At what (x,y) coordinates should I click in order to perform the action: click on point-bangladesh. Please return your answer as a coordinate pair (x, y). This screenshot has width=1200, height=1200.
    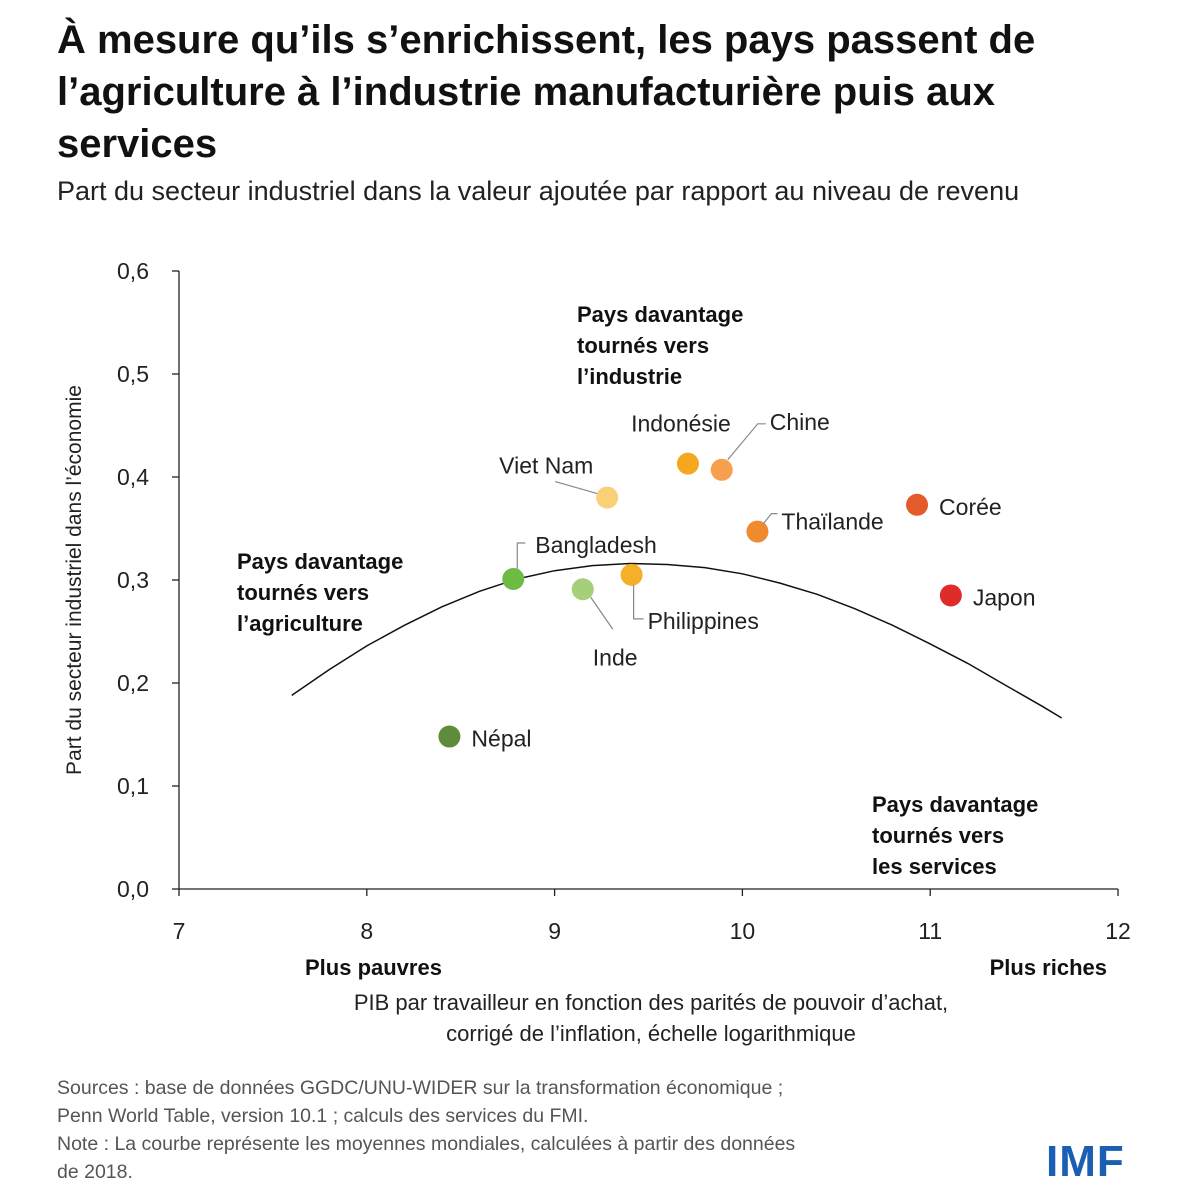
    Looking at the image, I should click on (513, 578).